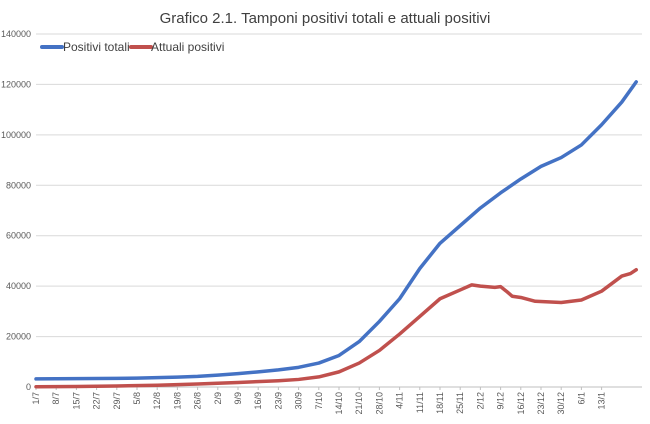  I want to click on x-tick-label: 5/8, so click(137, 398).